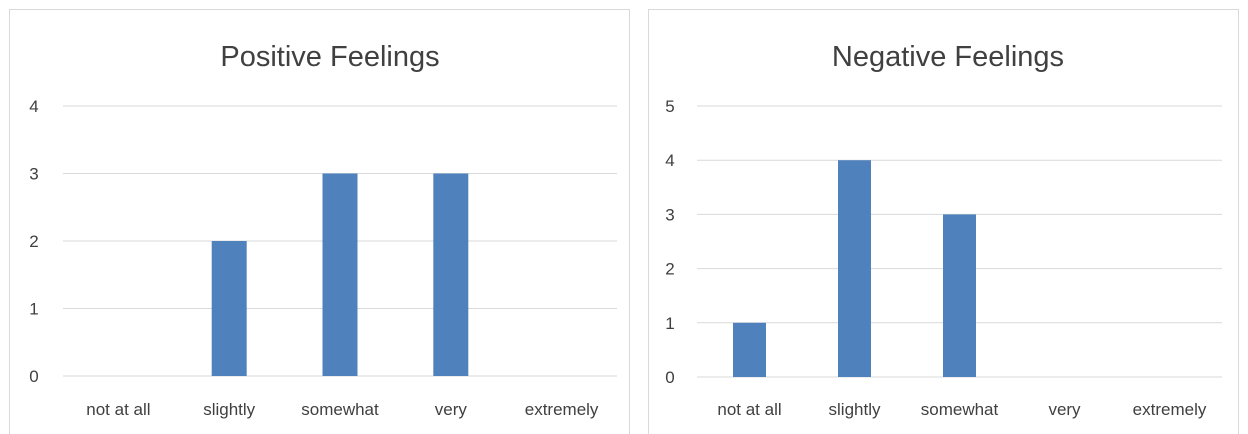 The height and width of the screenshot is (434, 1248). I want to click on chart-title: Negative Feelings, so click(948, 57).